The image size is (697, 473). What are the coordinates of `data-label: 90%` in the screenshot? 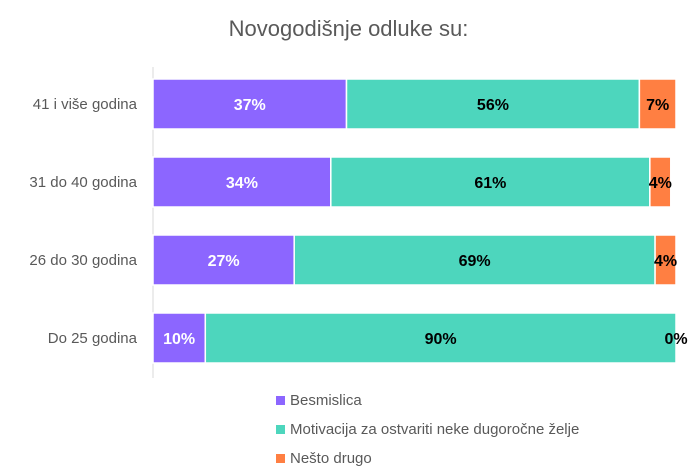 It's located at (441, 339).